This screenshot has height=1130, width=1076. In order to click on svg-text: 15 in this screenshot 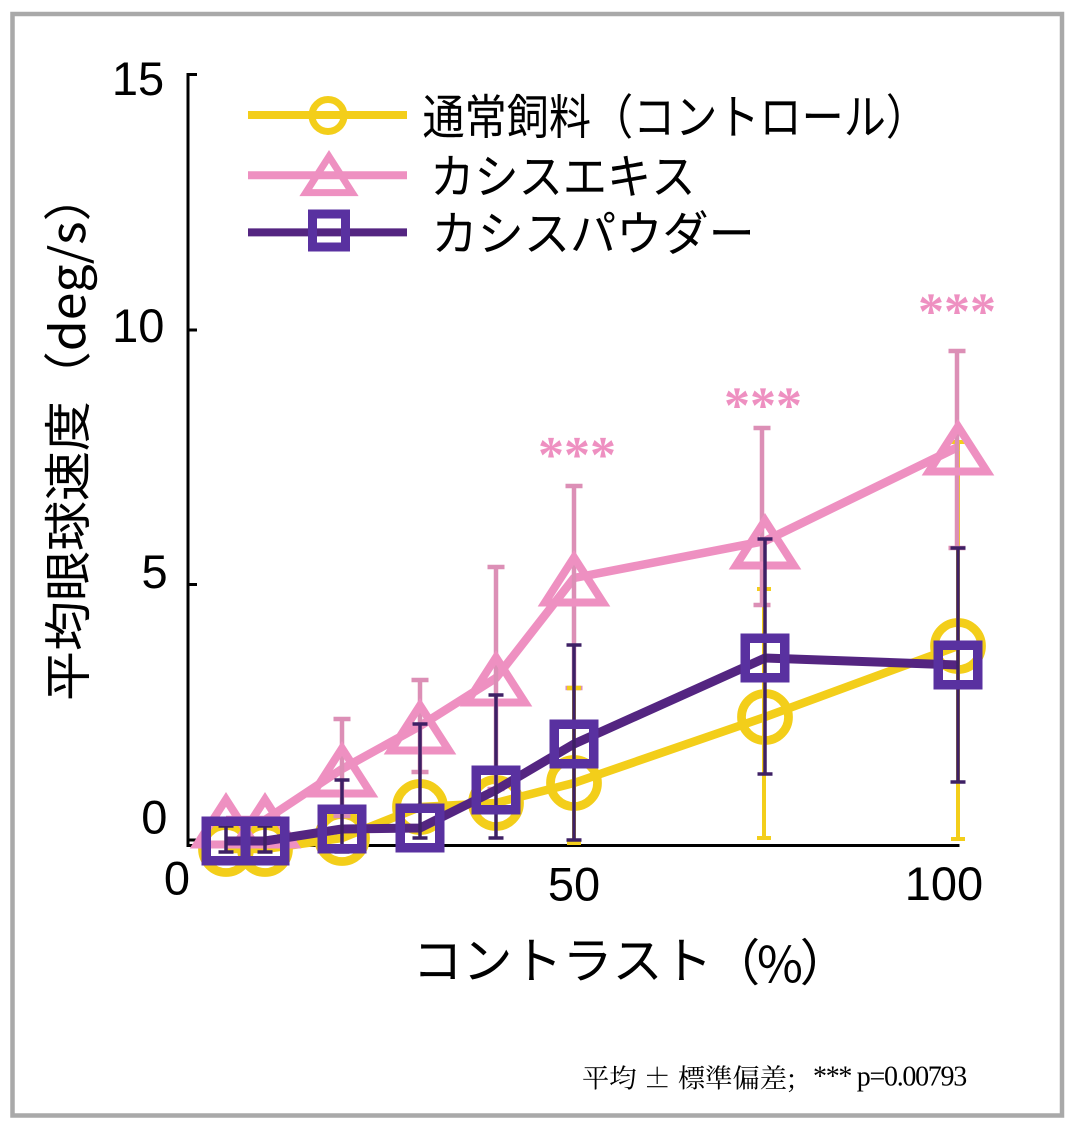, I will do `click(138, 78)`.